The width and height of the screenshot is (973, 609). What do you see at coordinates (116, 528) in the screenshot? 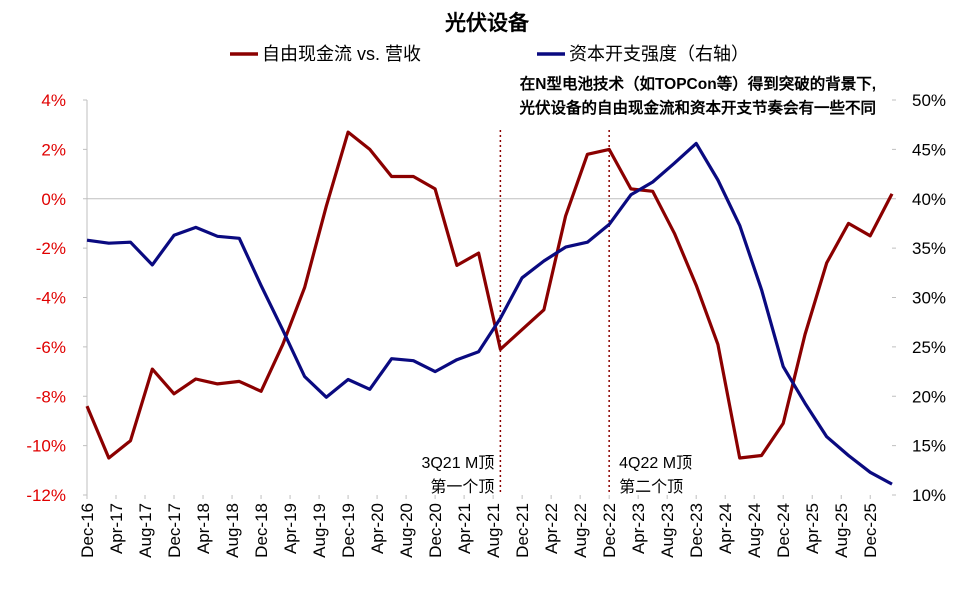
I see `x-tick-label: Apr-17` at bounding box center [116, 528].